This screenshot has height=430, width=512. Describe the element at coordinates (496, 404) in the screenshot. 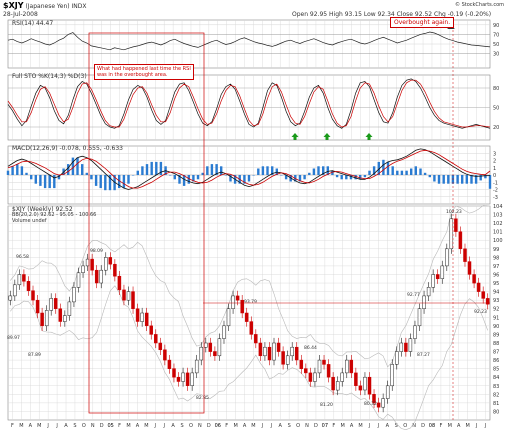

I see `price-y-tick: 81` at that location.